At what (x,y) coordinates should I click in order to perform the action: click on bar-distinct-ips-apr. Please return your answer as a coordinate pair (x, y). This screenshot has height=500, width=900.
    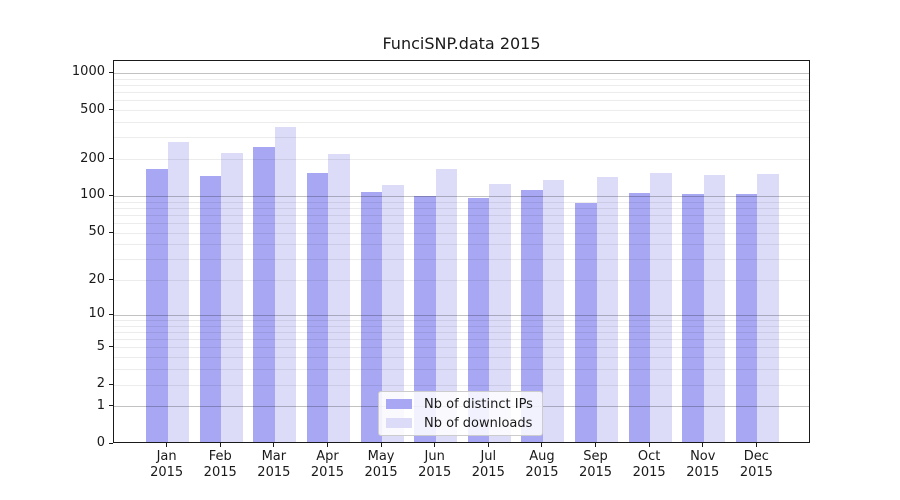
    Looking at the image, I should click on (317, 307).